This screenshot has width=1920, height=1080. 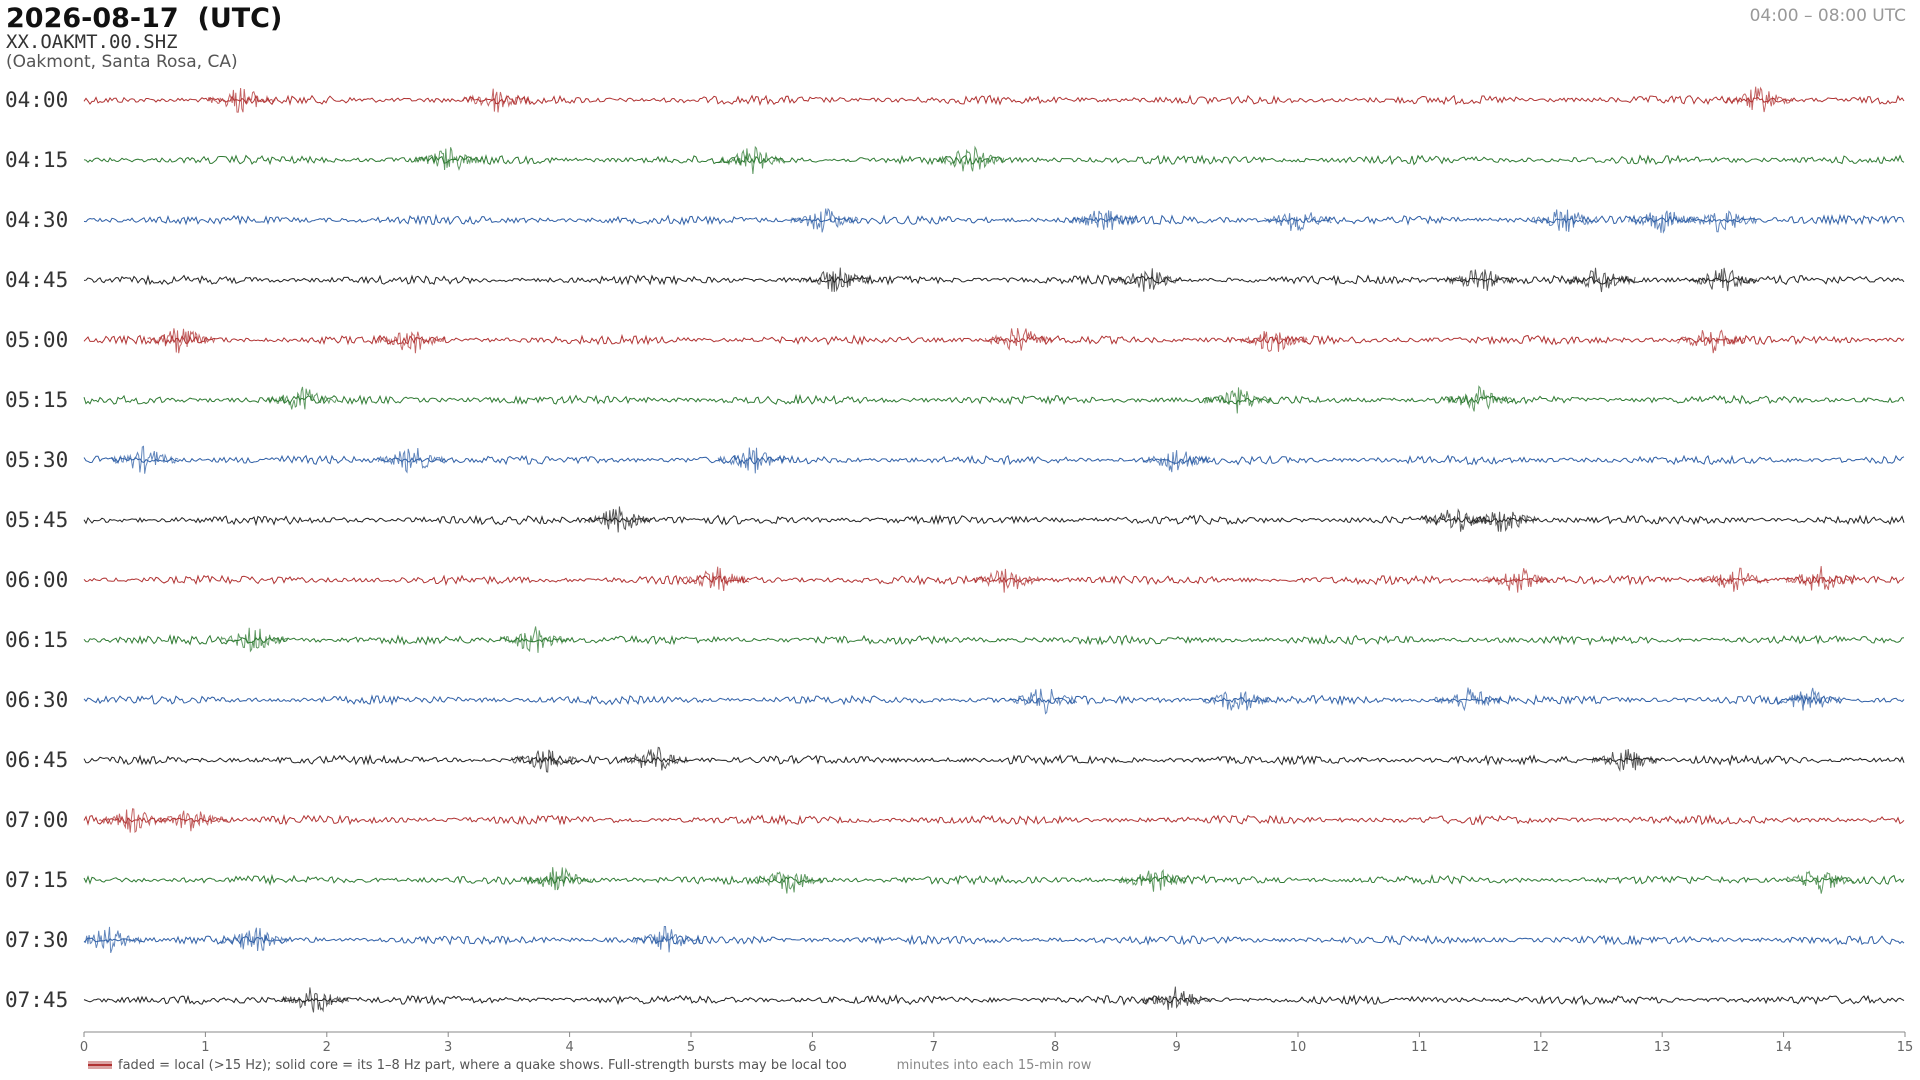 I want to click on x-tick-label: 14, so click(x=1783, y=1047).